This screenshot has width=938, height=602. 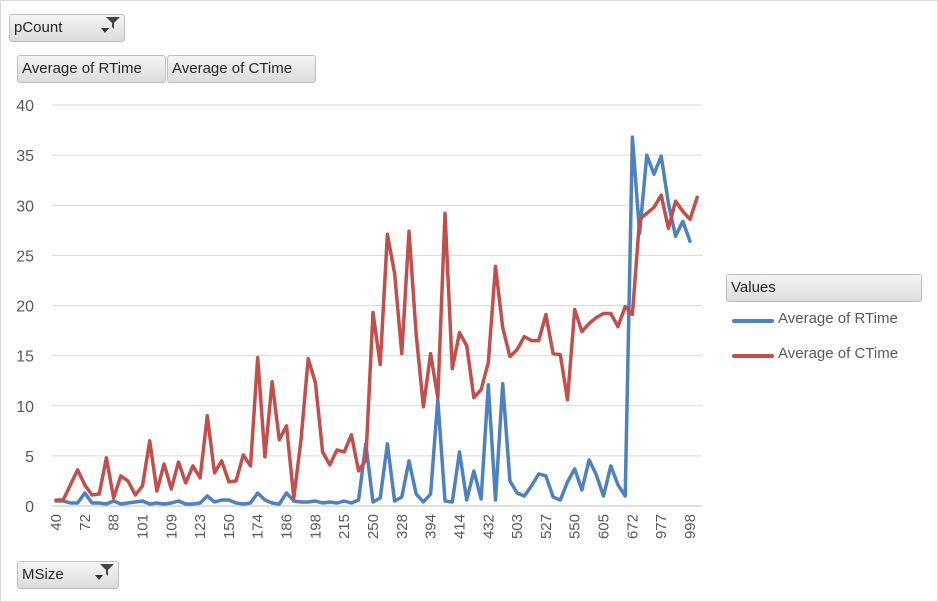 What do you see at coordinates (431, 526) in the screenshot?
I see `x-tick-label: 394` at bounding box center [431, 526].